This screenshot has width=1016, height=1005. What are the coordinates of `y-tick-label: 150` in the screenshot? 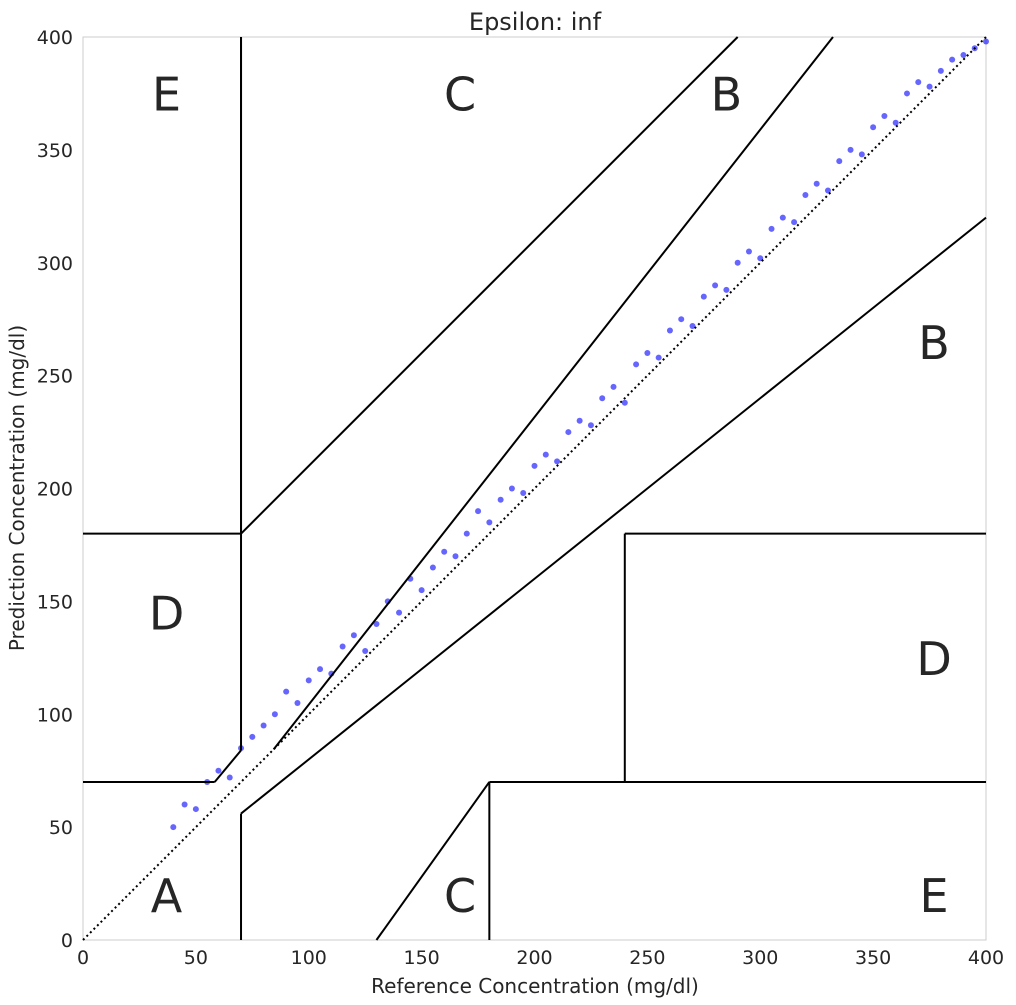 It's located at (55, 602).